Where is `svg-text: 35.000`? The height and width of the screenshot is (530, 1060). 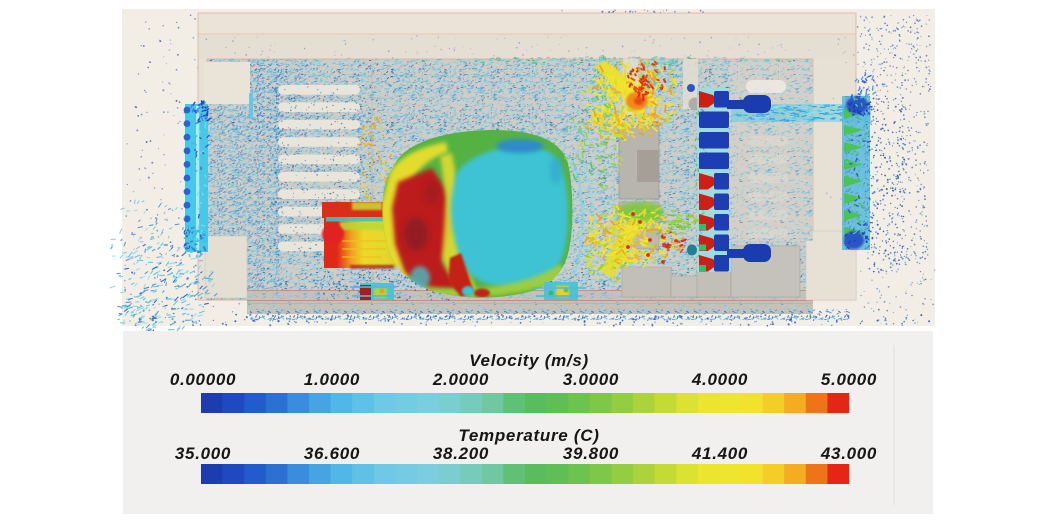 svg-text: 35.000 is located at coordinates (203, 453).